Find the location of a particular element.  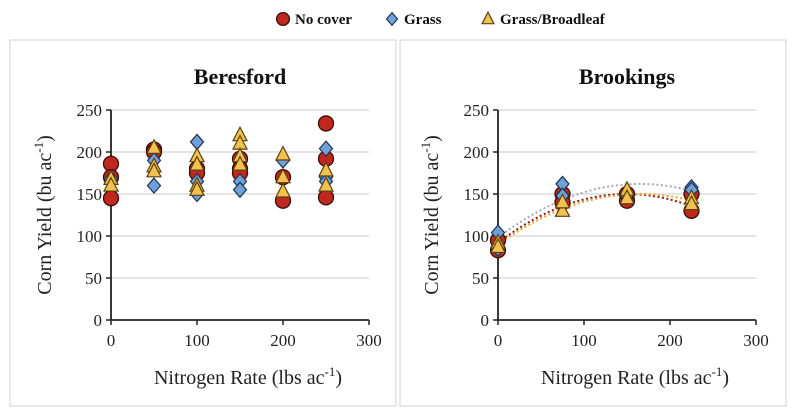

legend: No cover Grass Grass/Broadleaf is located at coordinates (440, 19).